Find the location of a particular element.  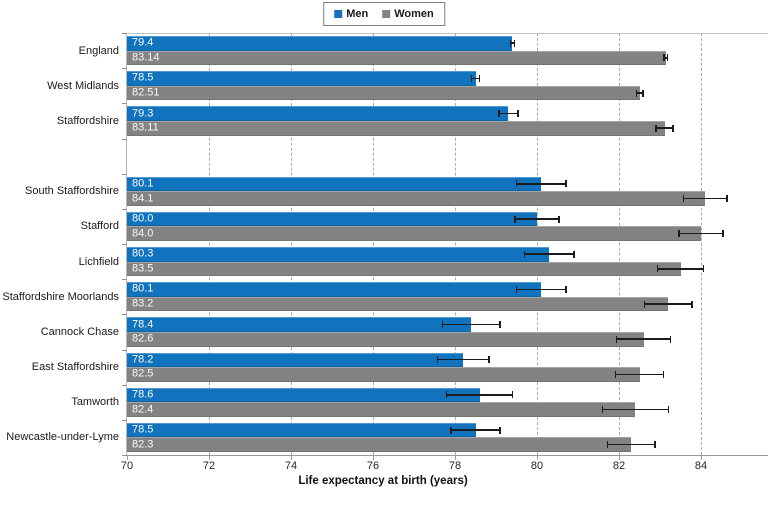

bar-value-label: 78.5 is located at coordinates (143, 77).